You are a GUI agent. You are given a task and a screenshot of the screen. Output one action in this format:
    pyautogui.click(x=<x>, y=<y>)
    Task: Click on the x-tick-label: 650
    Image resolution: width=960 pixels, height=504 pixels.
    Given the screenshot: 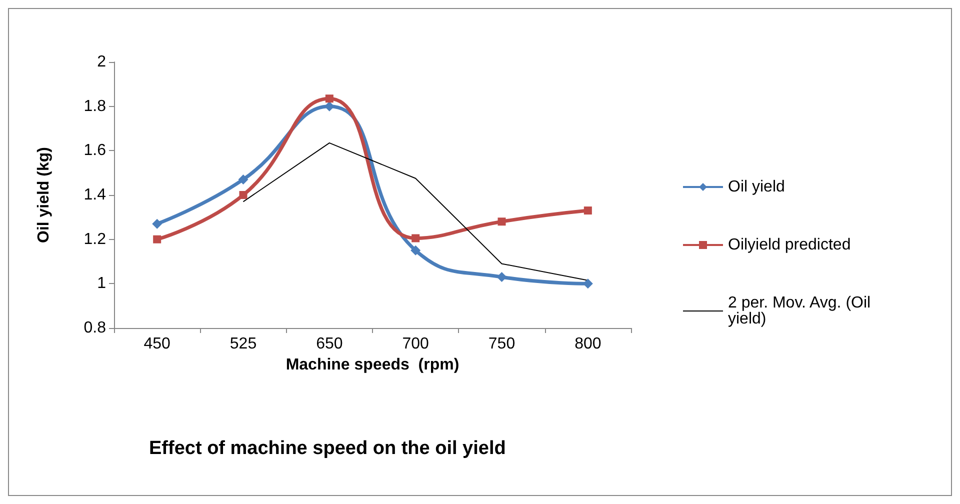 What is the action you would take?
    pyautogui.click(x=329, y=344)
    